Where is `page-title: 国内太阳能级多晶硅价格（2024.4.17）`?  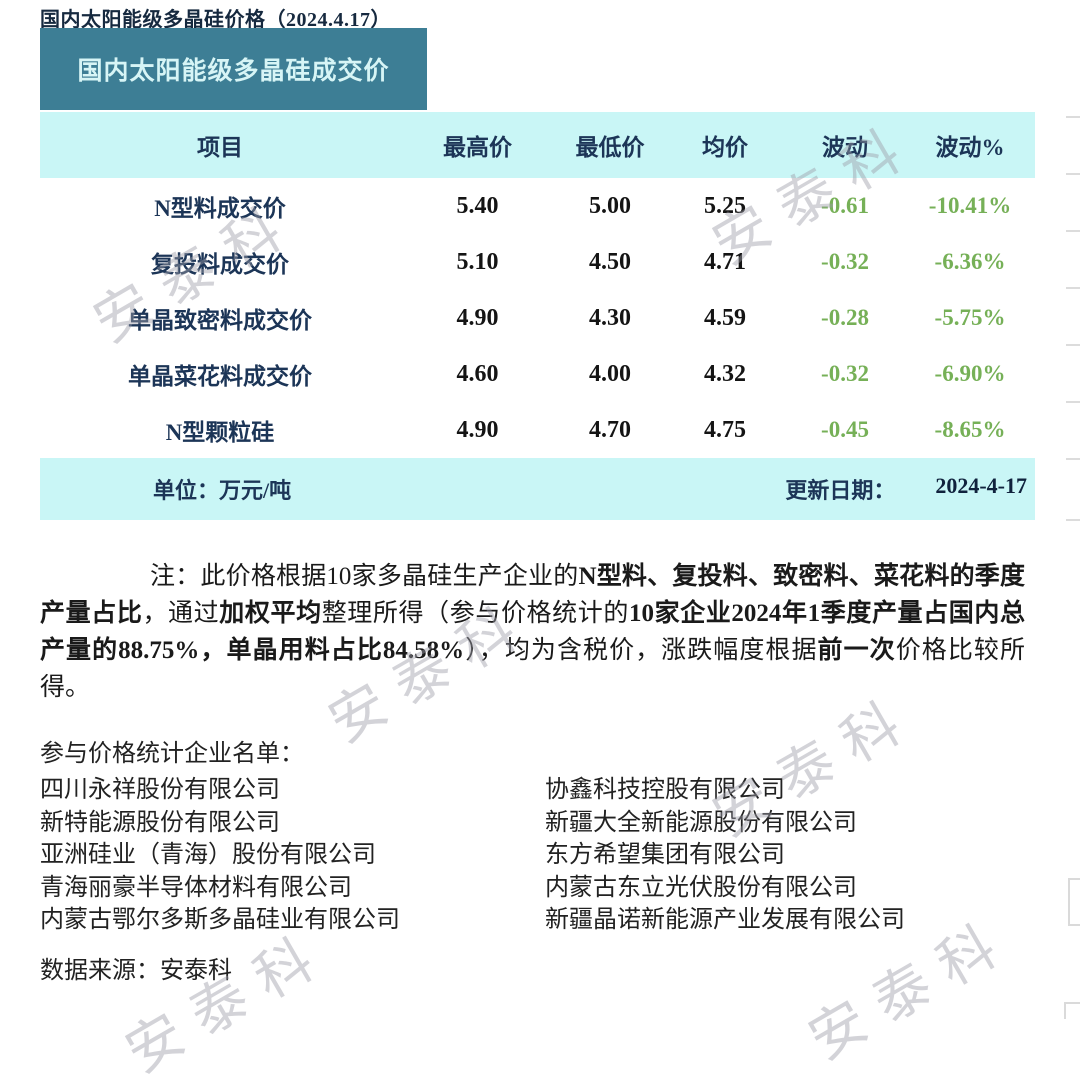 page-title: 国内太阳能级多晶硅价格（2024.4.17） is located at coordinates (215, 20).